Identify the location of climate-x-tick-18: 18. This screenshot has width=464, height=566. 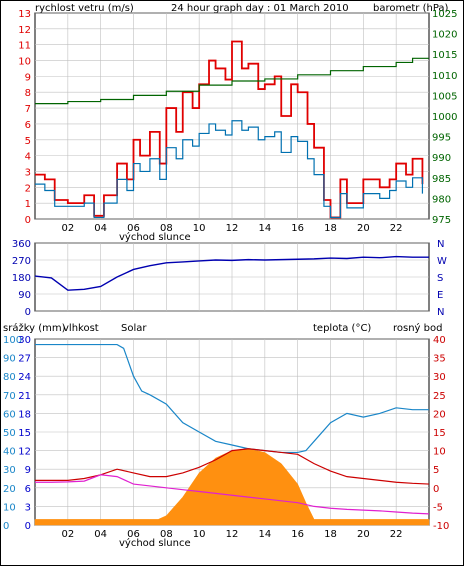
(330, 534).